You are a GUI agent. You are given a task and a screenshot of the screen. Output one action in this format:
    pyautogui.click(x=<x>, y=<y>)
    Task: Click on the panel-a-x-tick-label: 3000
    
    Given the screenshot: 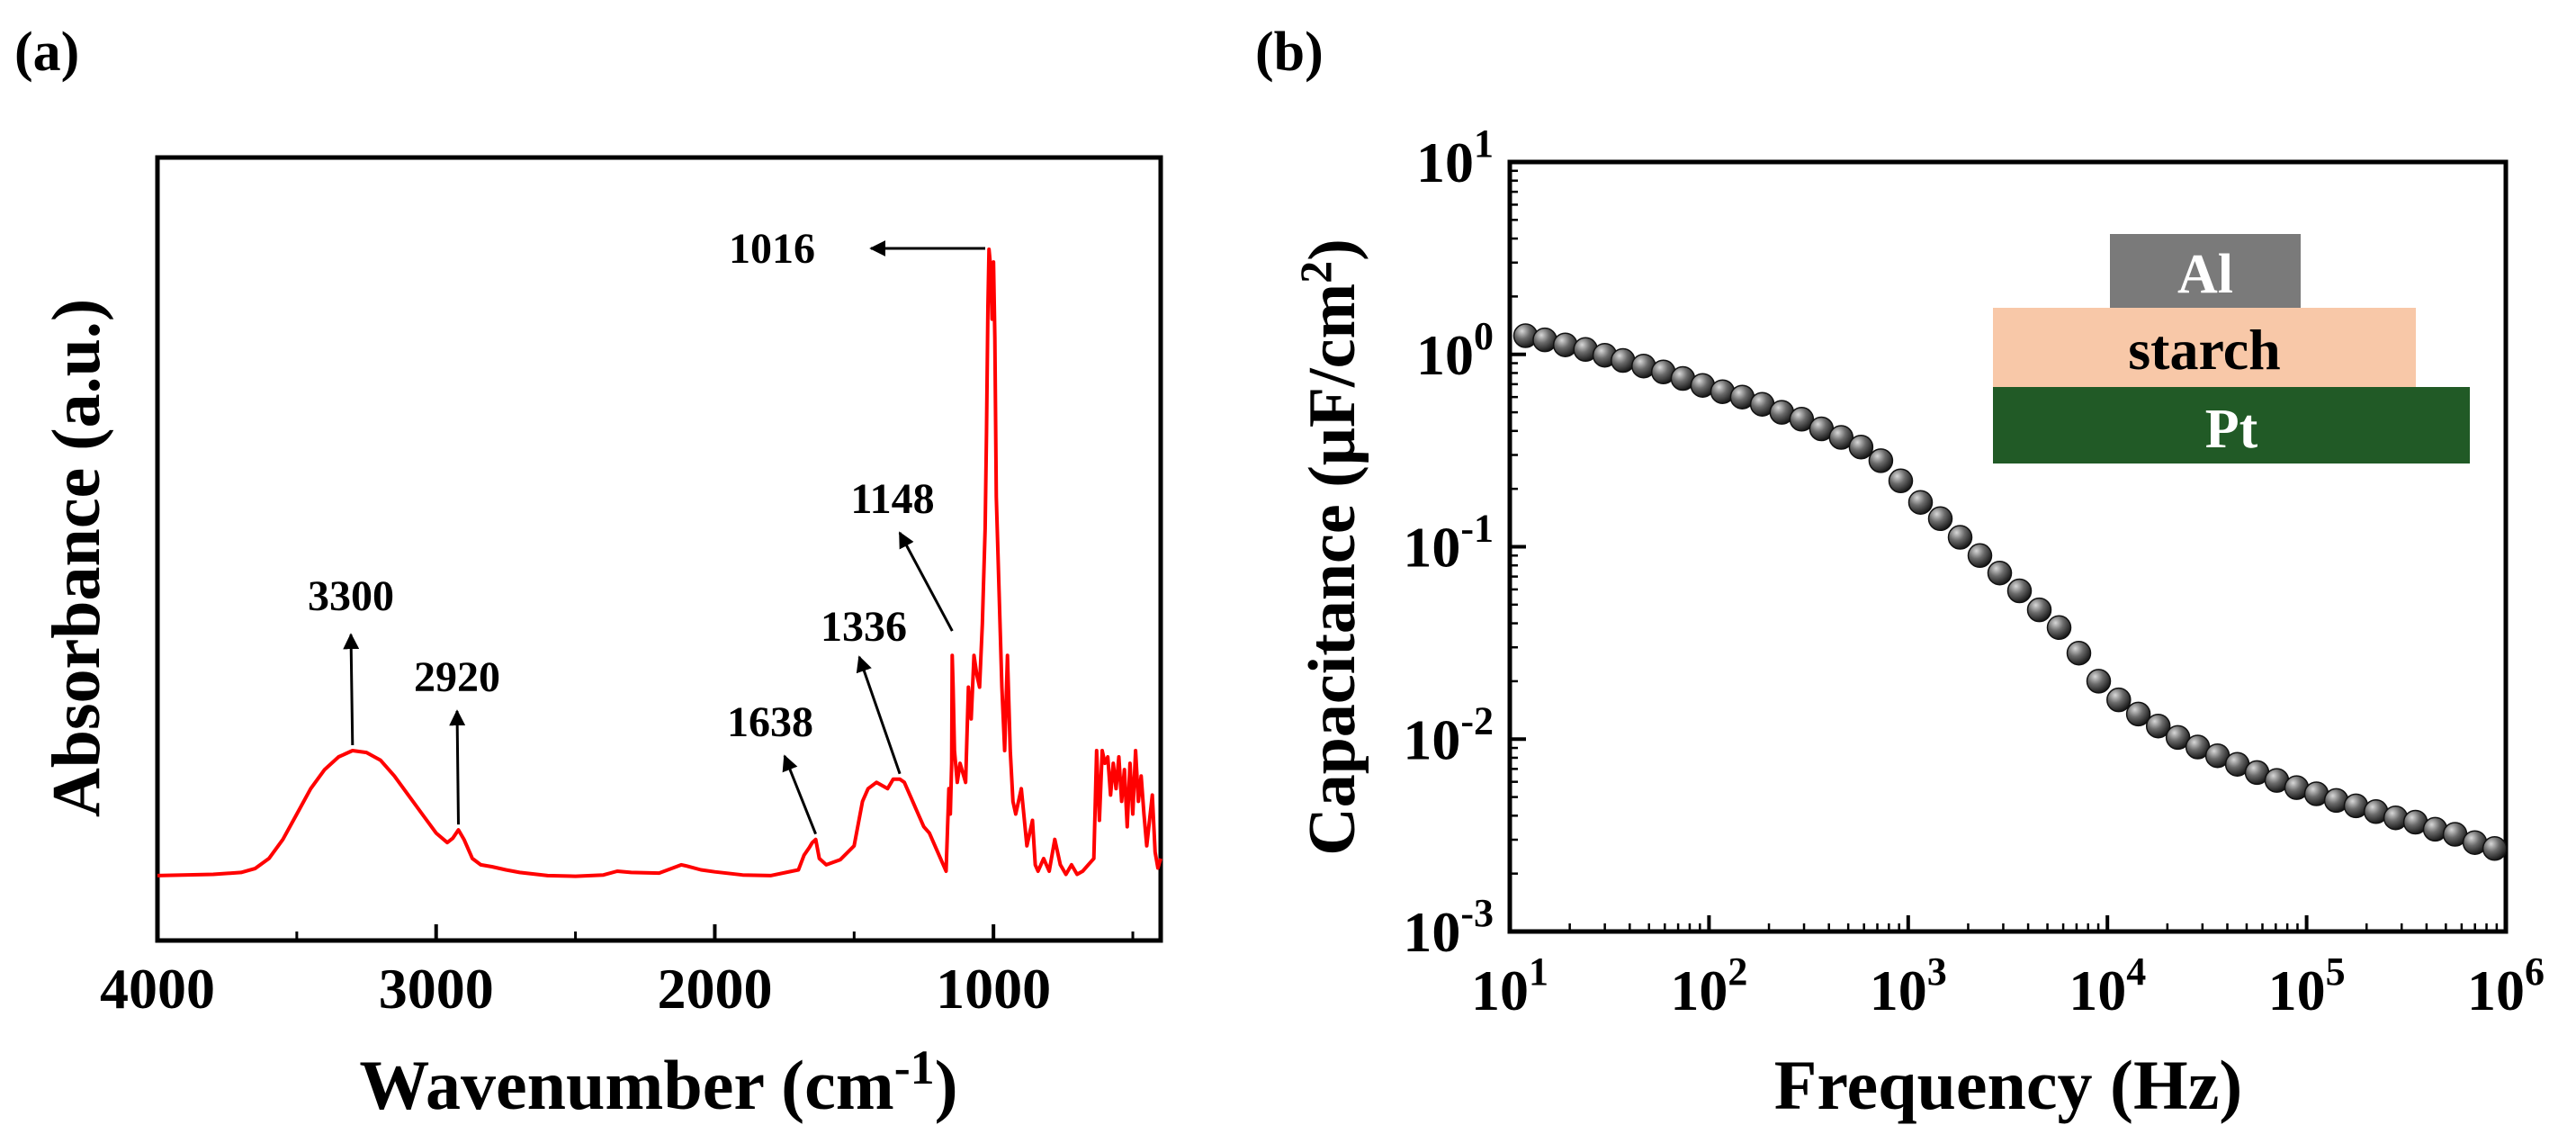 What is the action you would take?
    pyautogui.click(x=437, y=989)
    